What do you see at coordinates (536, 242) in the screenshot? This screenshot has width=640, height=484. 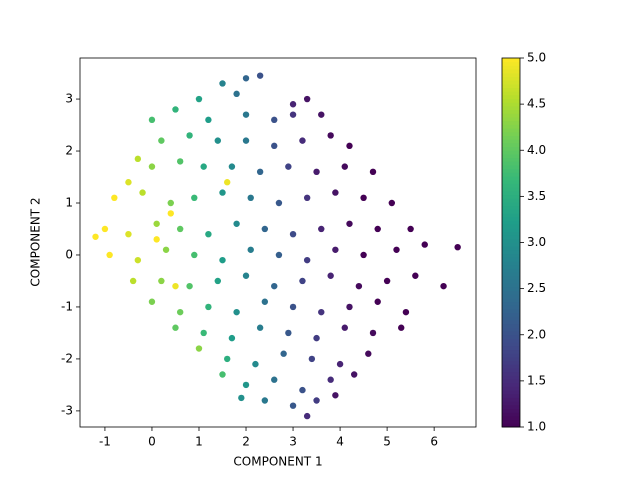 I see `colorbar-tick-label: 3.0` at bounding box center [536, 242].